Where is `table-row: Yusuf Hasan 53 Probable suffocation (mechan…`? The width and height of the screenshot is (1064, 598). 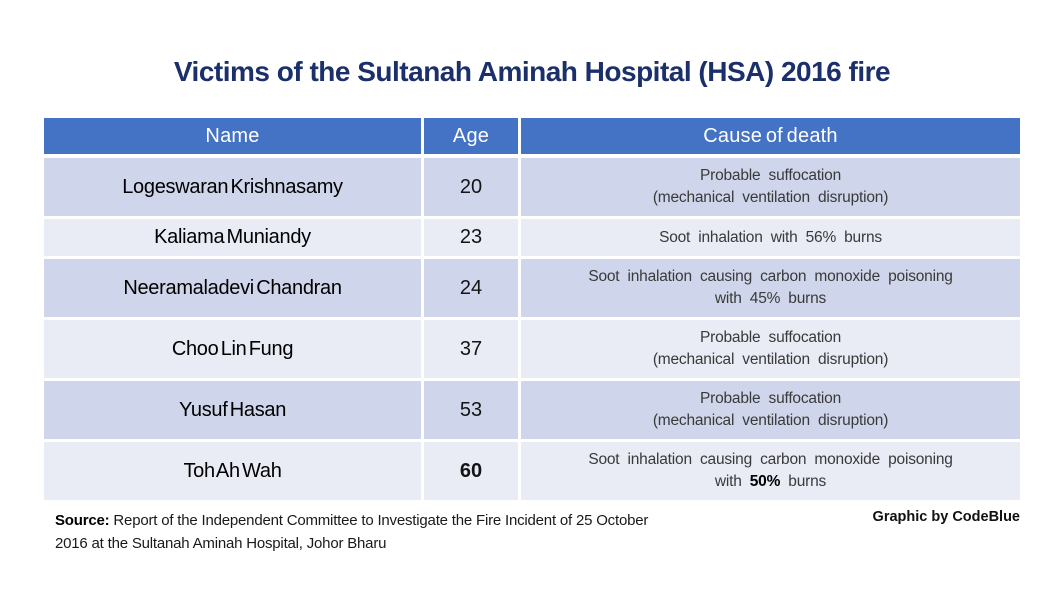 table-row: Yusuf Hasan 53 Probable suffocation (mechan… is located at coordinates (532, 410).